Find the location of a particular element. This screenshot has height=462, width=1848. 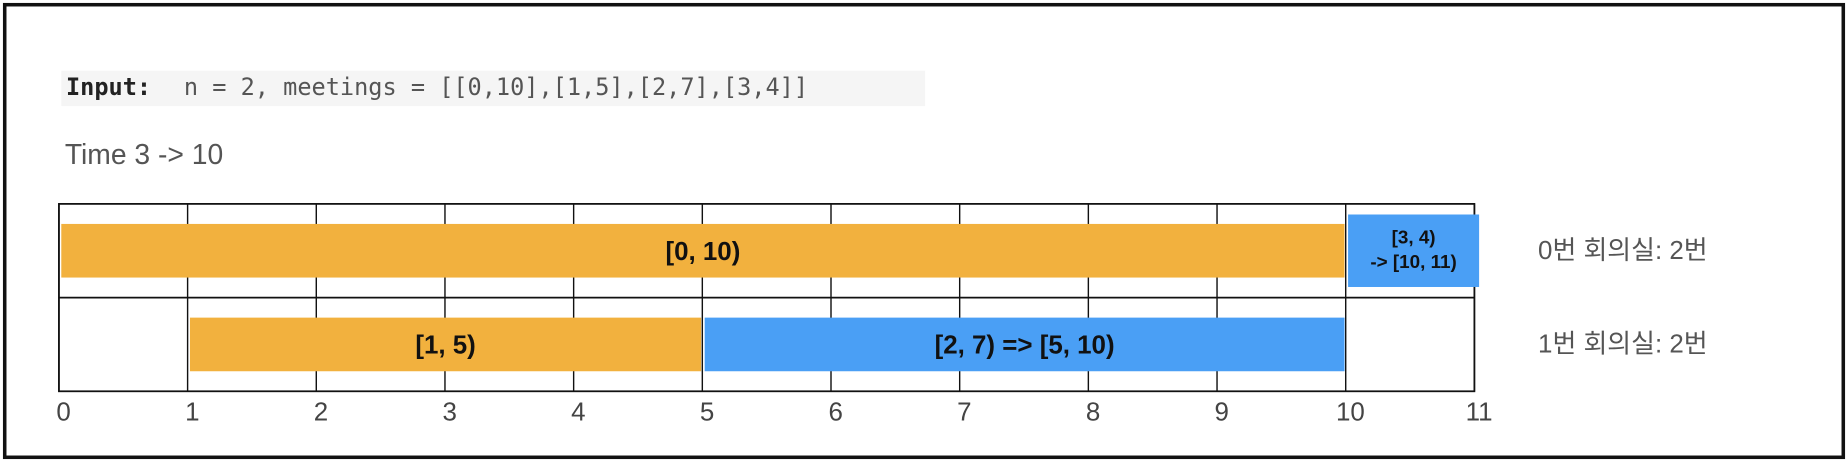

tick-label: 5 is located at coordinates (707, 413).